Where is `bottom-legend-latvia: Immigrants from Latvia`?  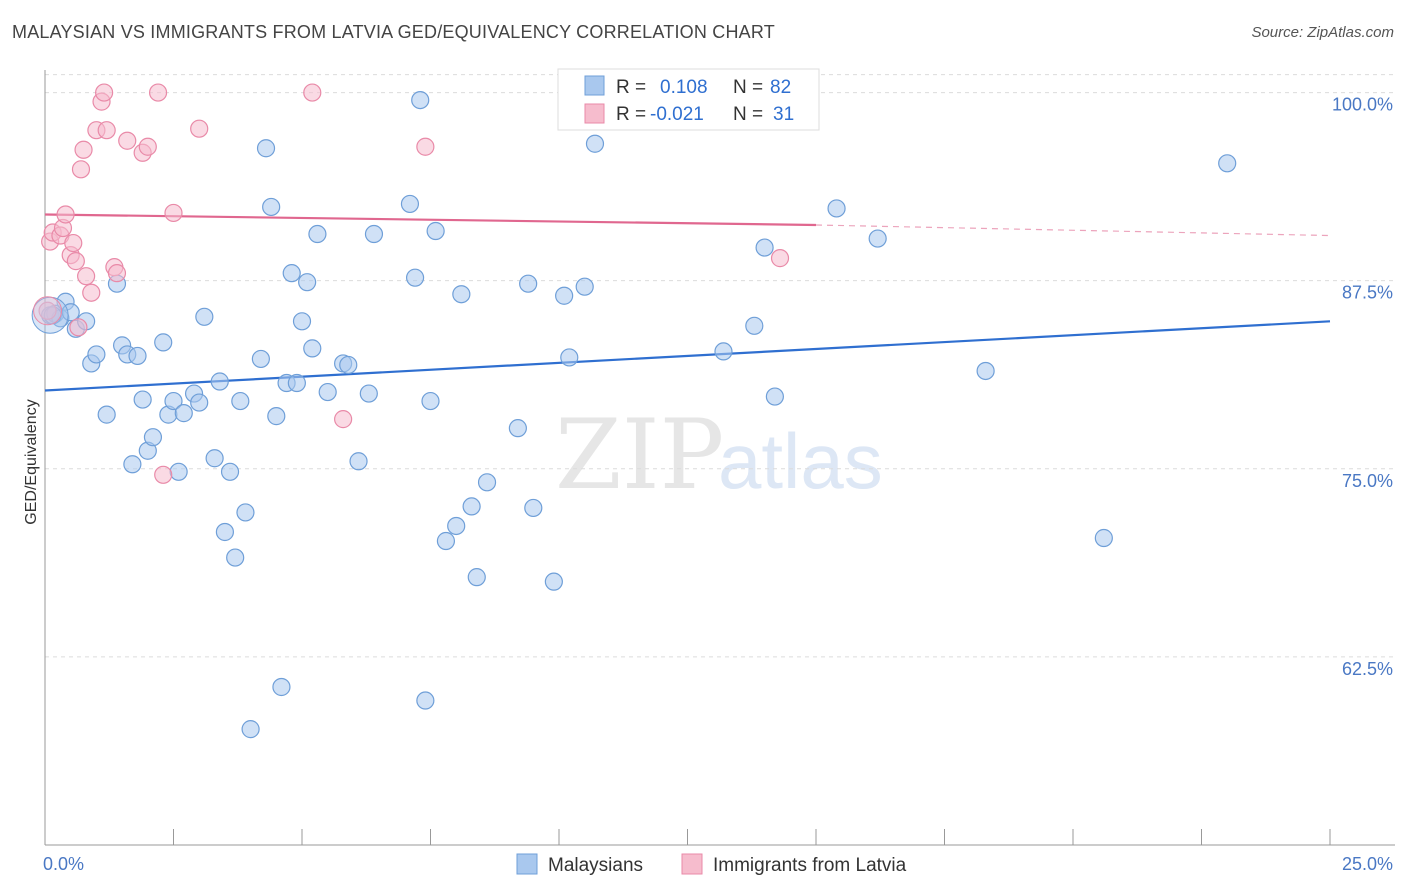 bottom-legend-latvia: Immigrants from Latvia is located at coordinates (810, 865).